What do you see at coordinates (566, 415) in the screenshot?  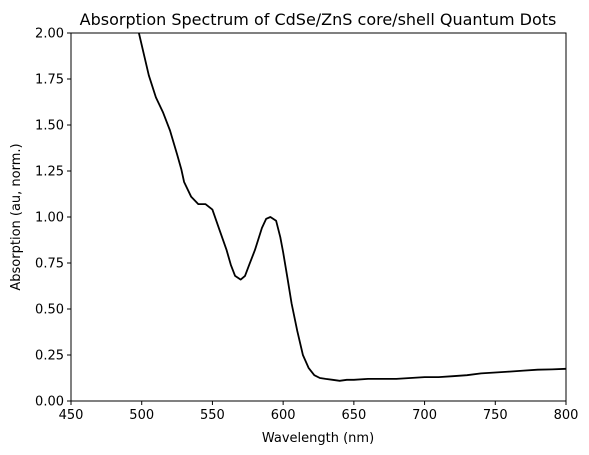 I see `x-tick-label: 800` at bounding box center [566, 415].